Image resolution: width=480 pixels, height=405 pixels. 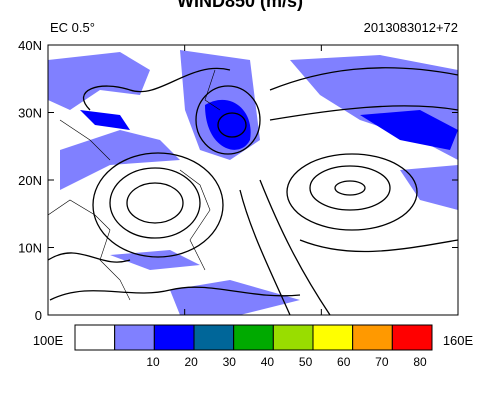 What do you see at coordinates (420, 362) in the screenshot?
I see `colorbar-label: 80` at bounding box center [420, 362].